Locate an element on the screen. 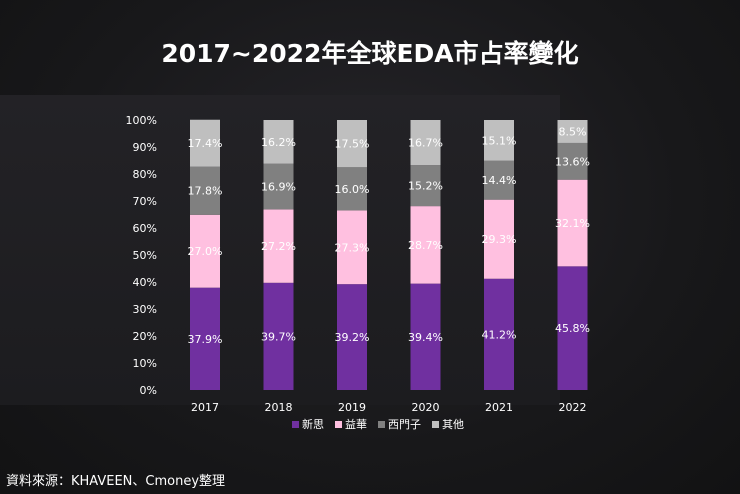  y-tick-label: 80% is located at coordinates (145, 174).